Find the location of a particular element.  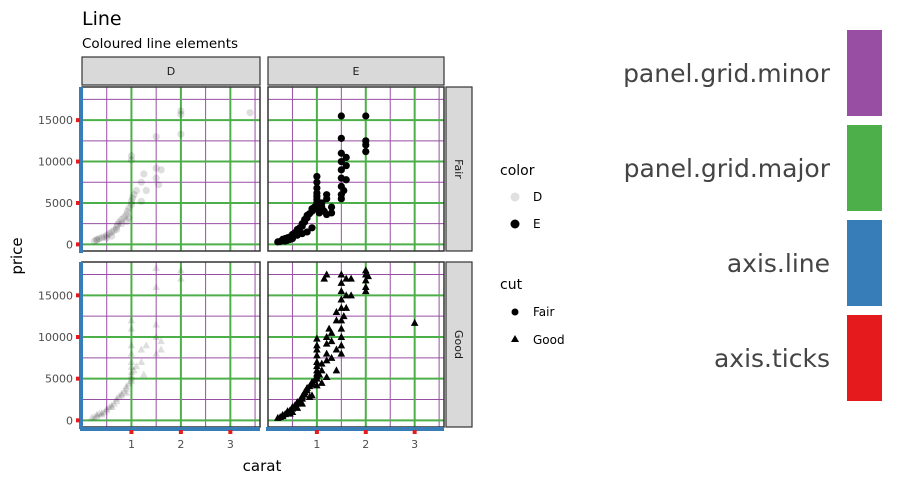

x-tick-label: 2 is located at coordinates (180, 444).